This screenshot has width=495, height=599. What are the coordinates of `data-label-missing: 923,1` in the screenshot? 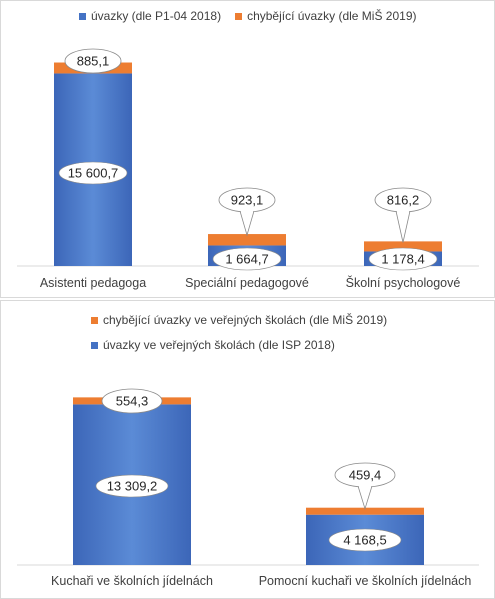 It's located at (247, 200).